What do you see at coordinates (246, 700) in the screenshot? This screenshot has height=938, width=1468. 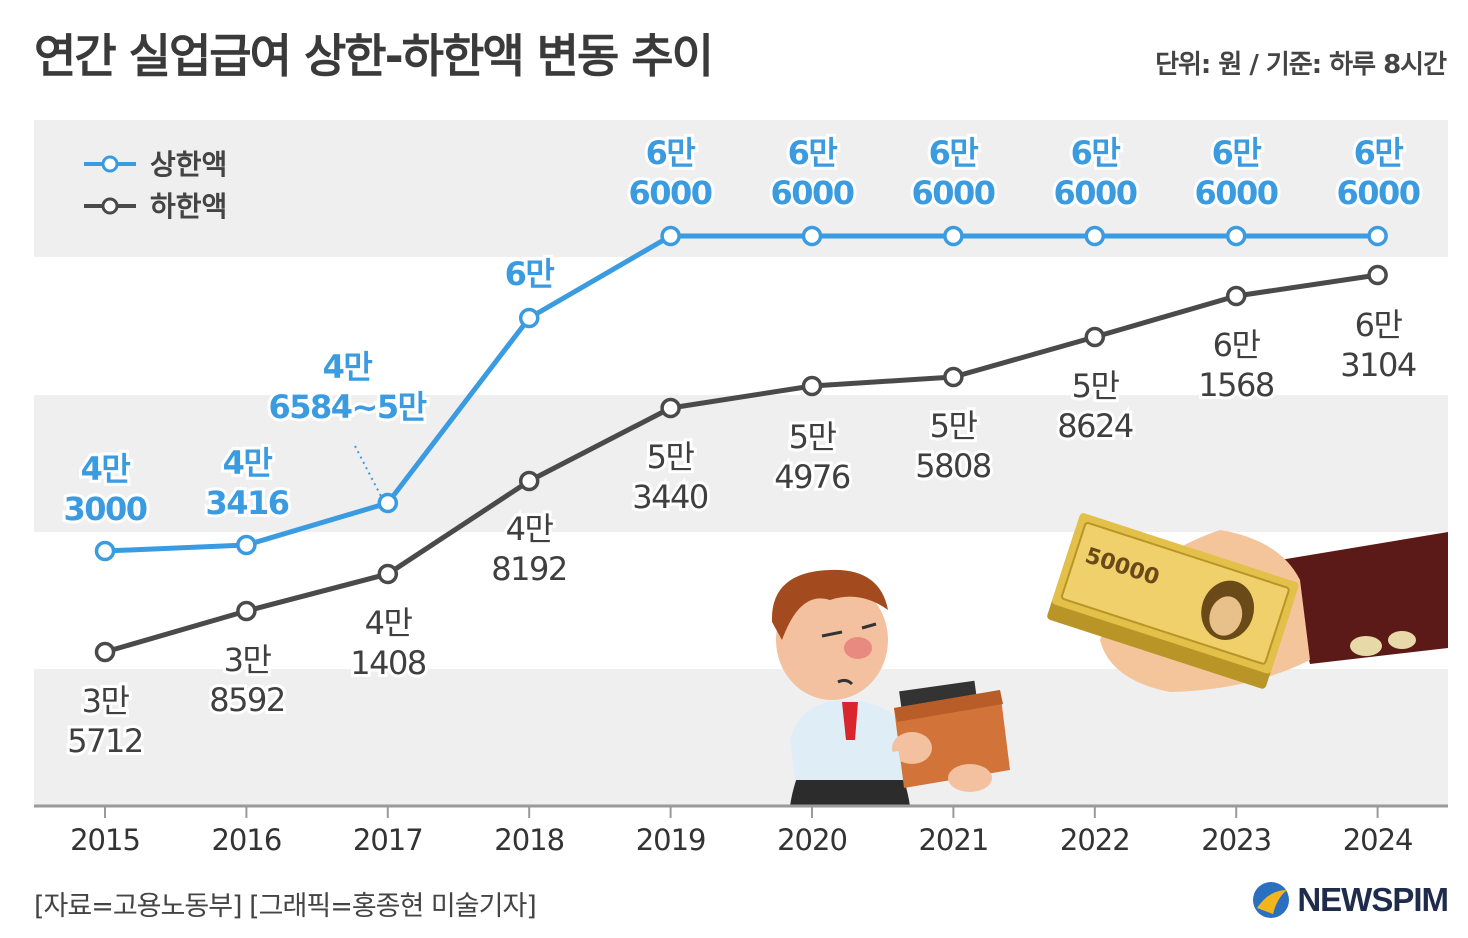 I see `lower-value-label: 8592` at bounding box center [246, 700].